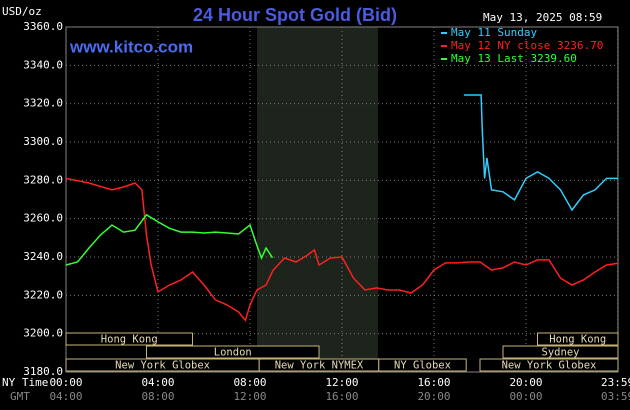 The height and width of the screenshot is (410, 630). Describe the element at coordinates (525, 396) in the screenshot. I see `x2-tick-label: 00:00` at that location.